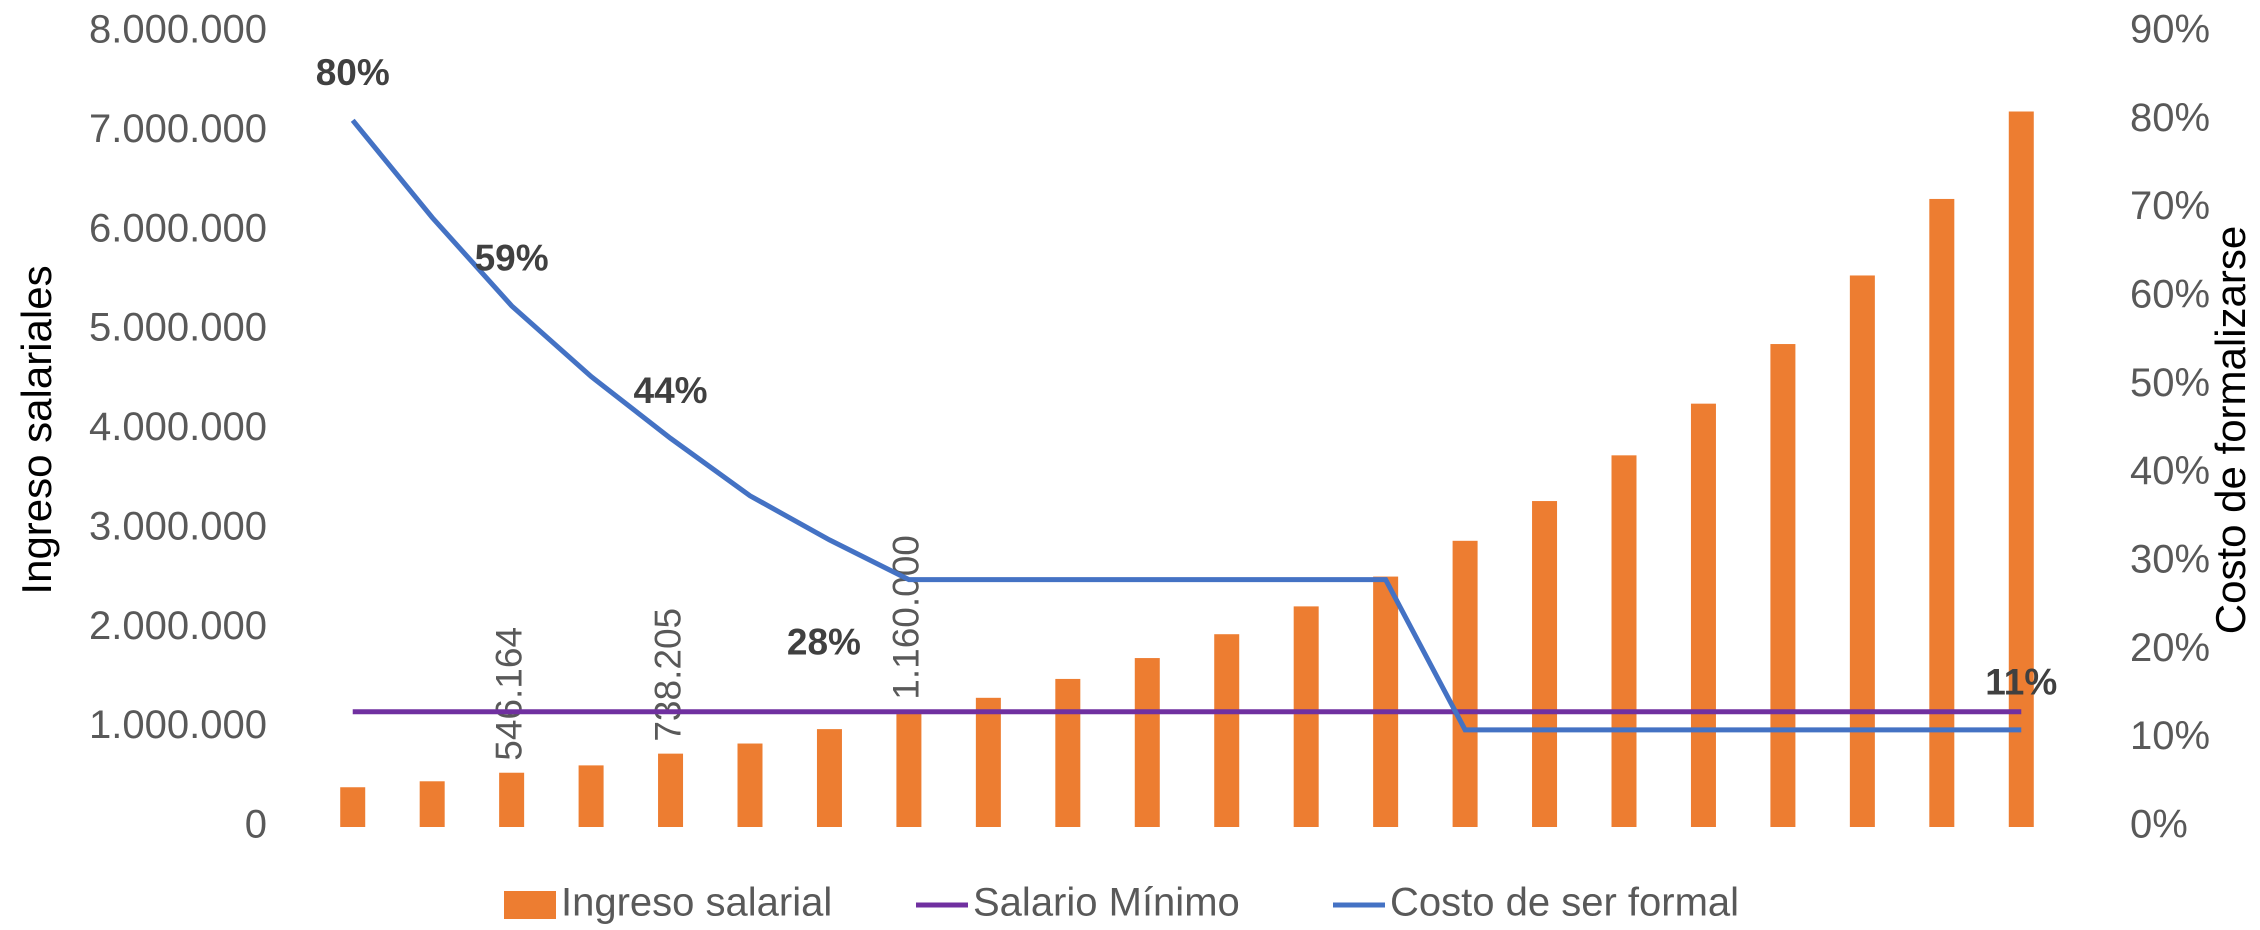 The image size is (2260, 930). I want to click on bar-value-label: 546.164, so click(508, 694).